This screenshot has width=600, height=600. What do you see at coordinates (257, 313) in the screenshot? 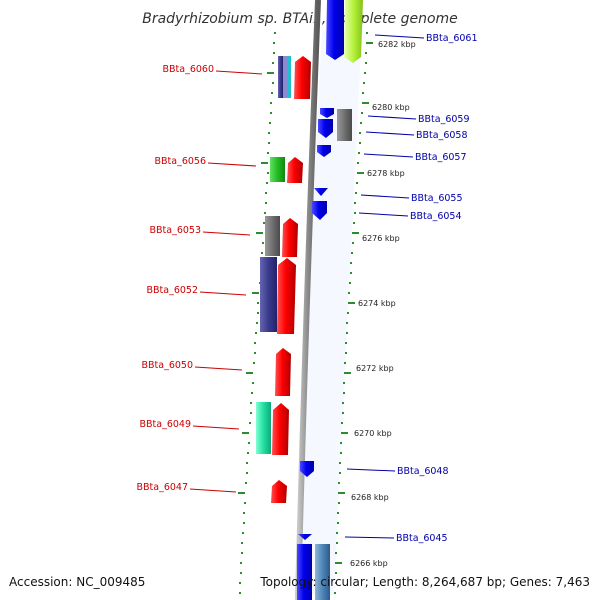
I see `left-tick-column` at bounding box center [257, 313].